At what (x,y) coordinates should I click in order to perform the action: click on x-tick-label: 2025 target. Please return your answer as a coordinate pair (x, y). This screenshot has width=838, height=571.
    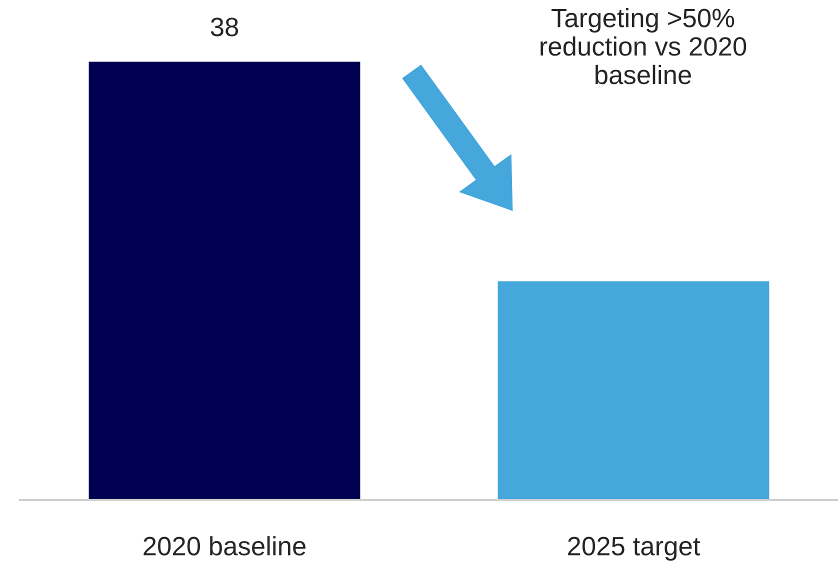
    Looking at the image, I should click on (634, 548).